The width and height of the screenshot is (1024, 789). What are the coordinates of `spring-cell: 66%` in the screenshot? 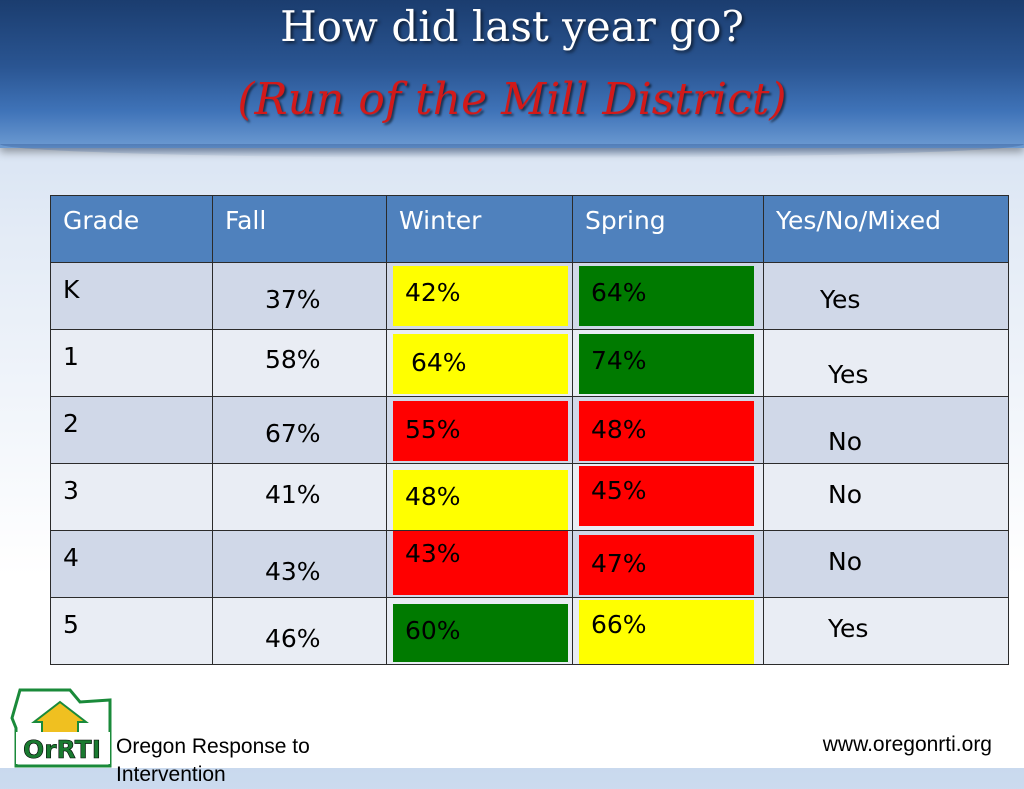 It's located at (668, 631).